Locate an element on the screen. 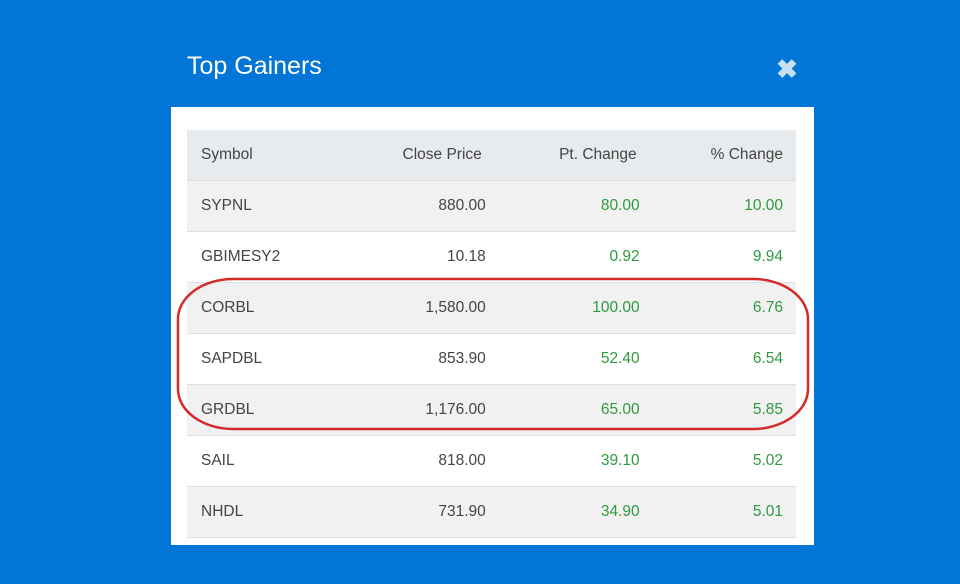 The image size is (960, 584). pct-change-cell: 10.00 is located at coordinates (717, 206).